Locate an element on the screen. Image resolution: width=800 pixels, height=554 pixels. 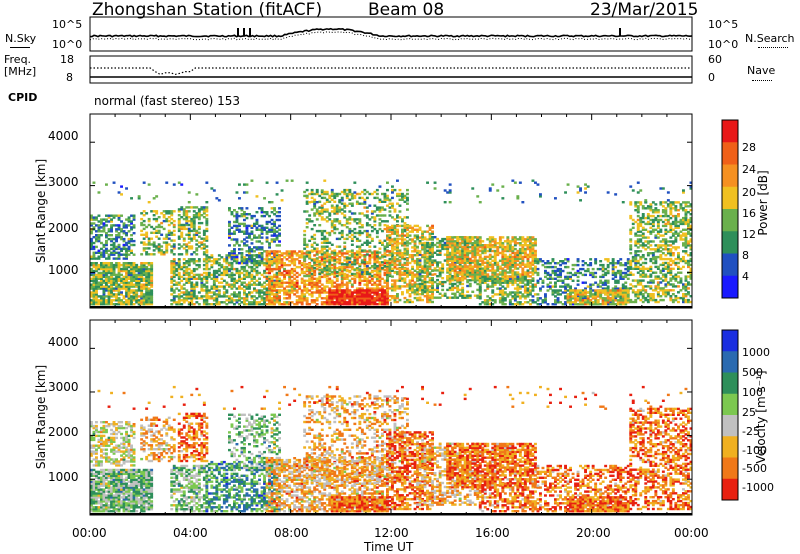
power-ytick-3000: 3000 is located at coordinates (63, 182).